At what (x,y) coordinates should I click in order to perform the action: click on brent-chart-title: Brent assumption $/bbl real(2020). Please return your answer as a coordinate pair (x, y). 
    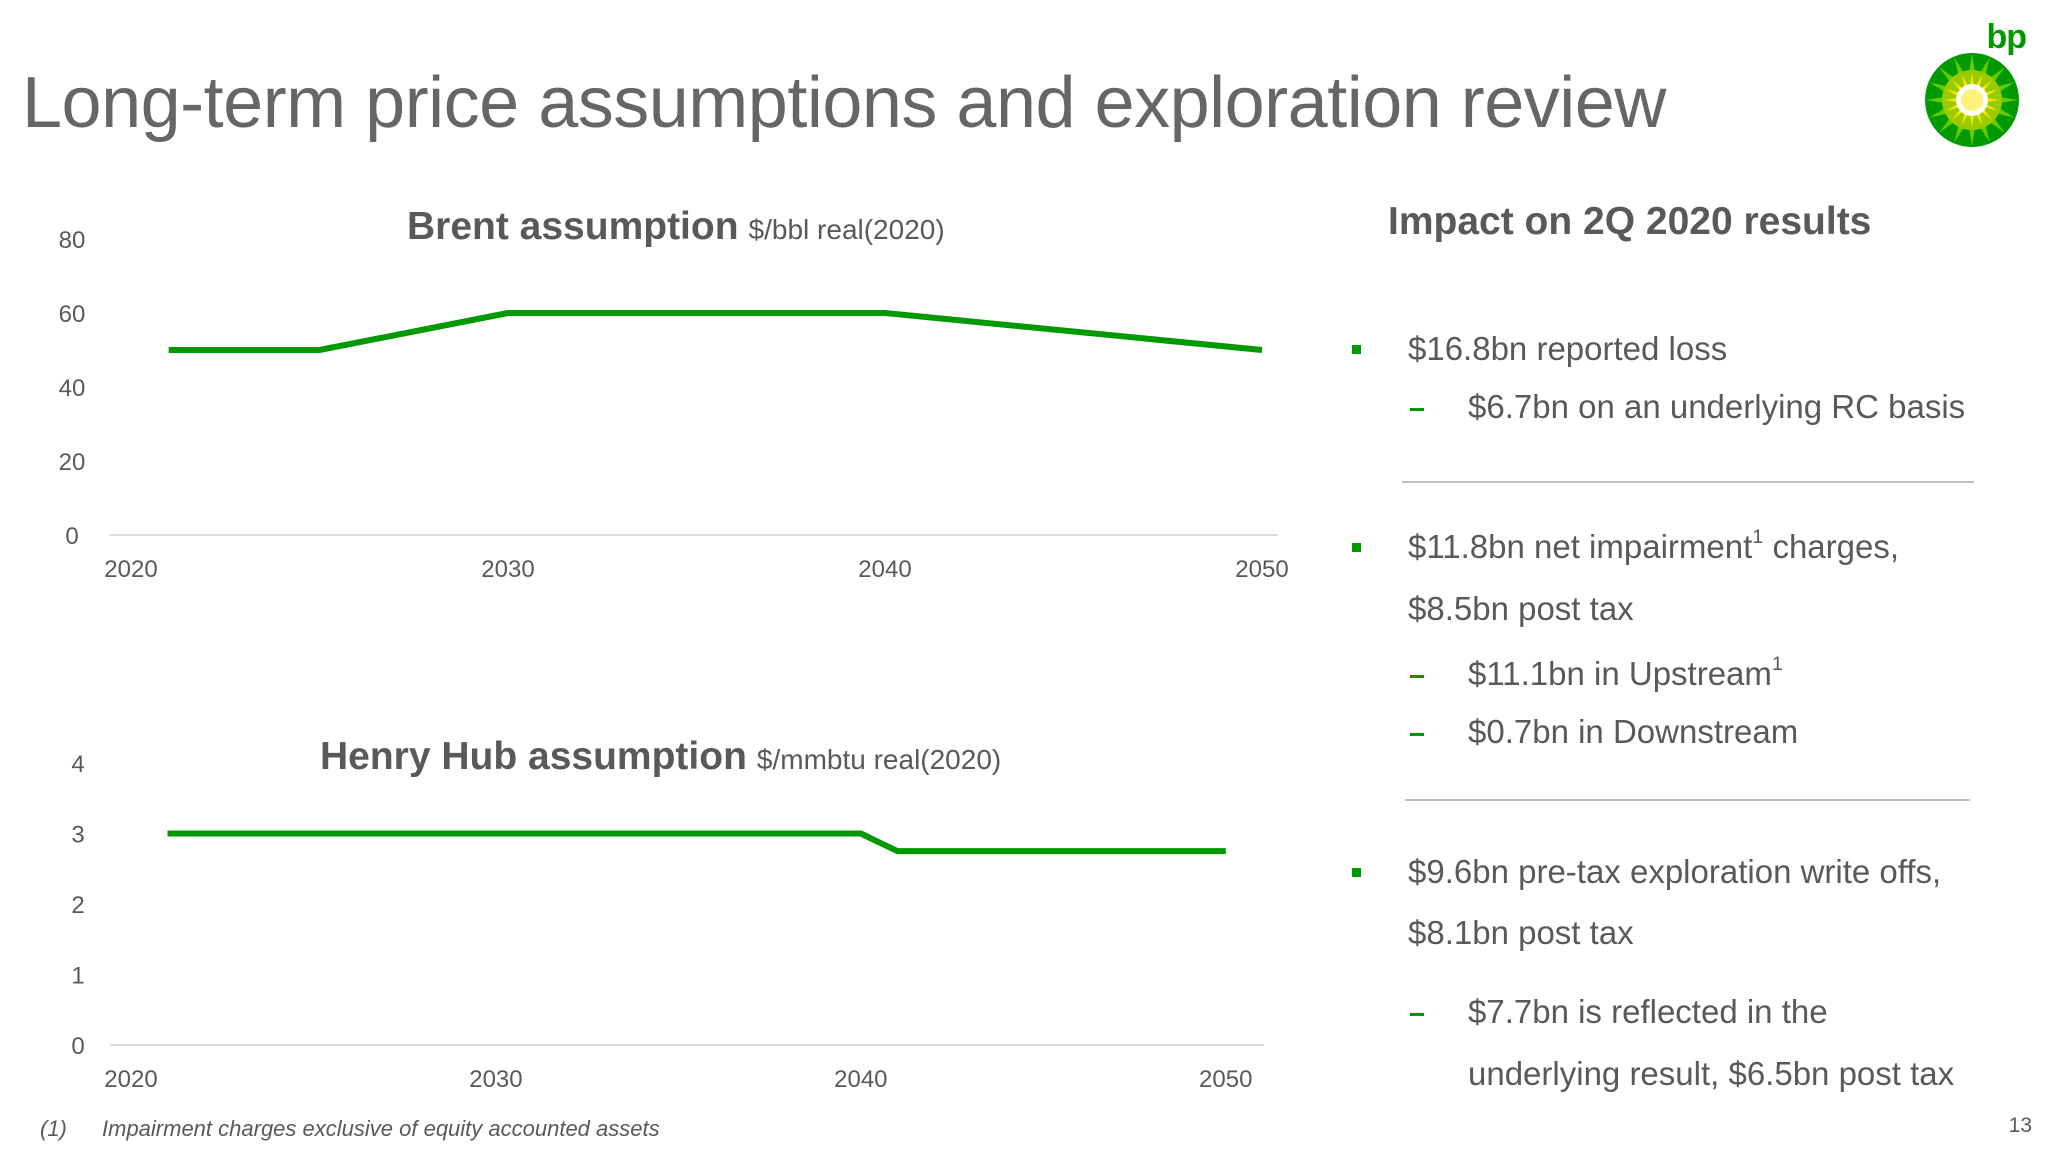
    Looking at the image, I should click on (676, 227).